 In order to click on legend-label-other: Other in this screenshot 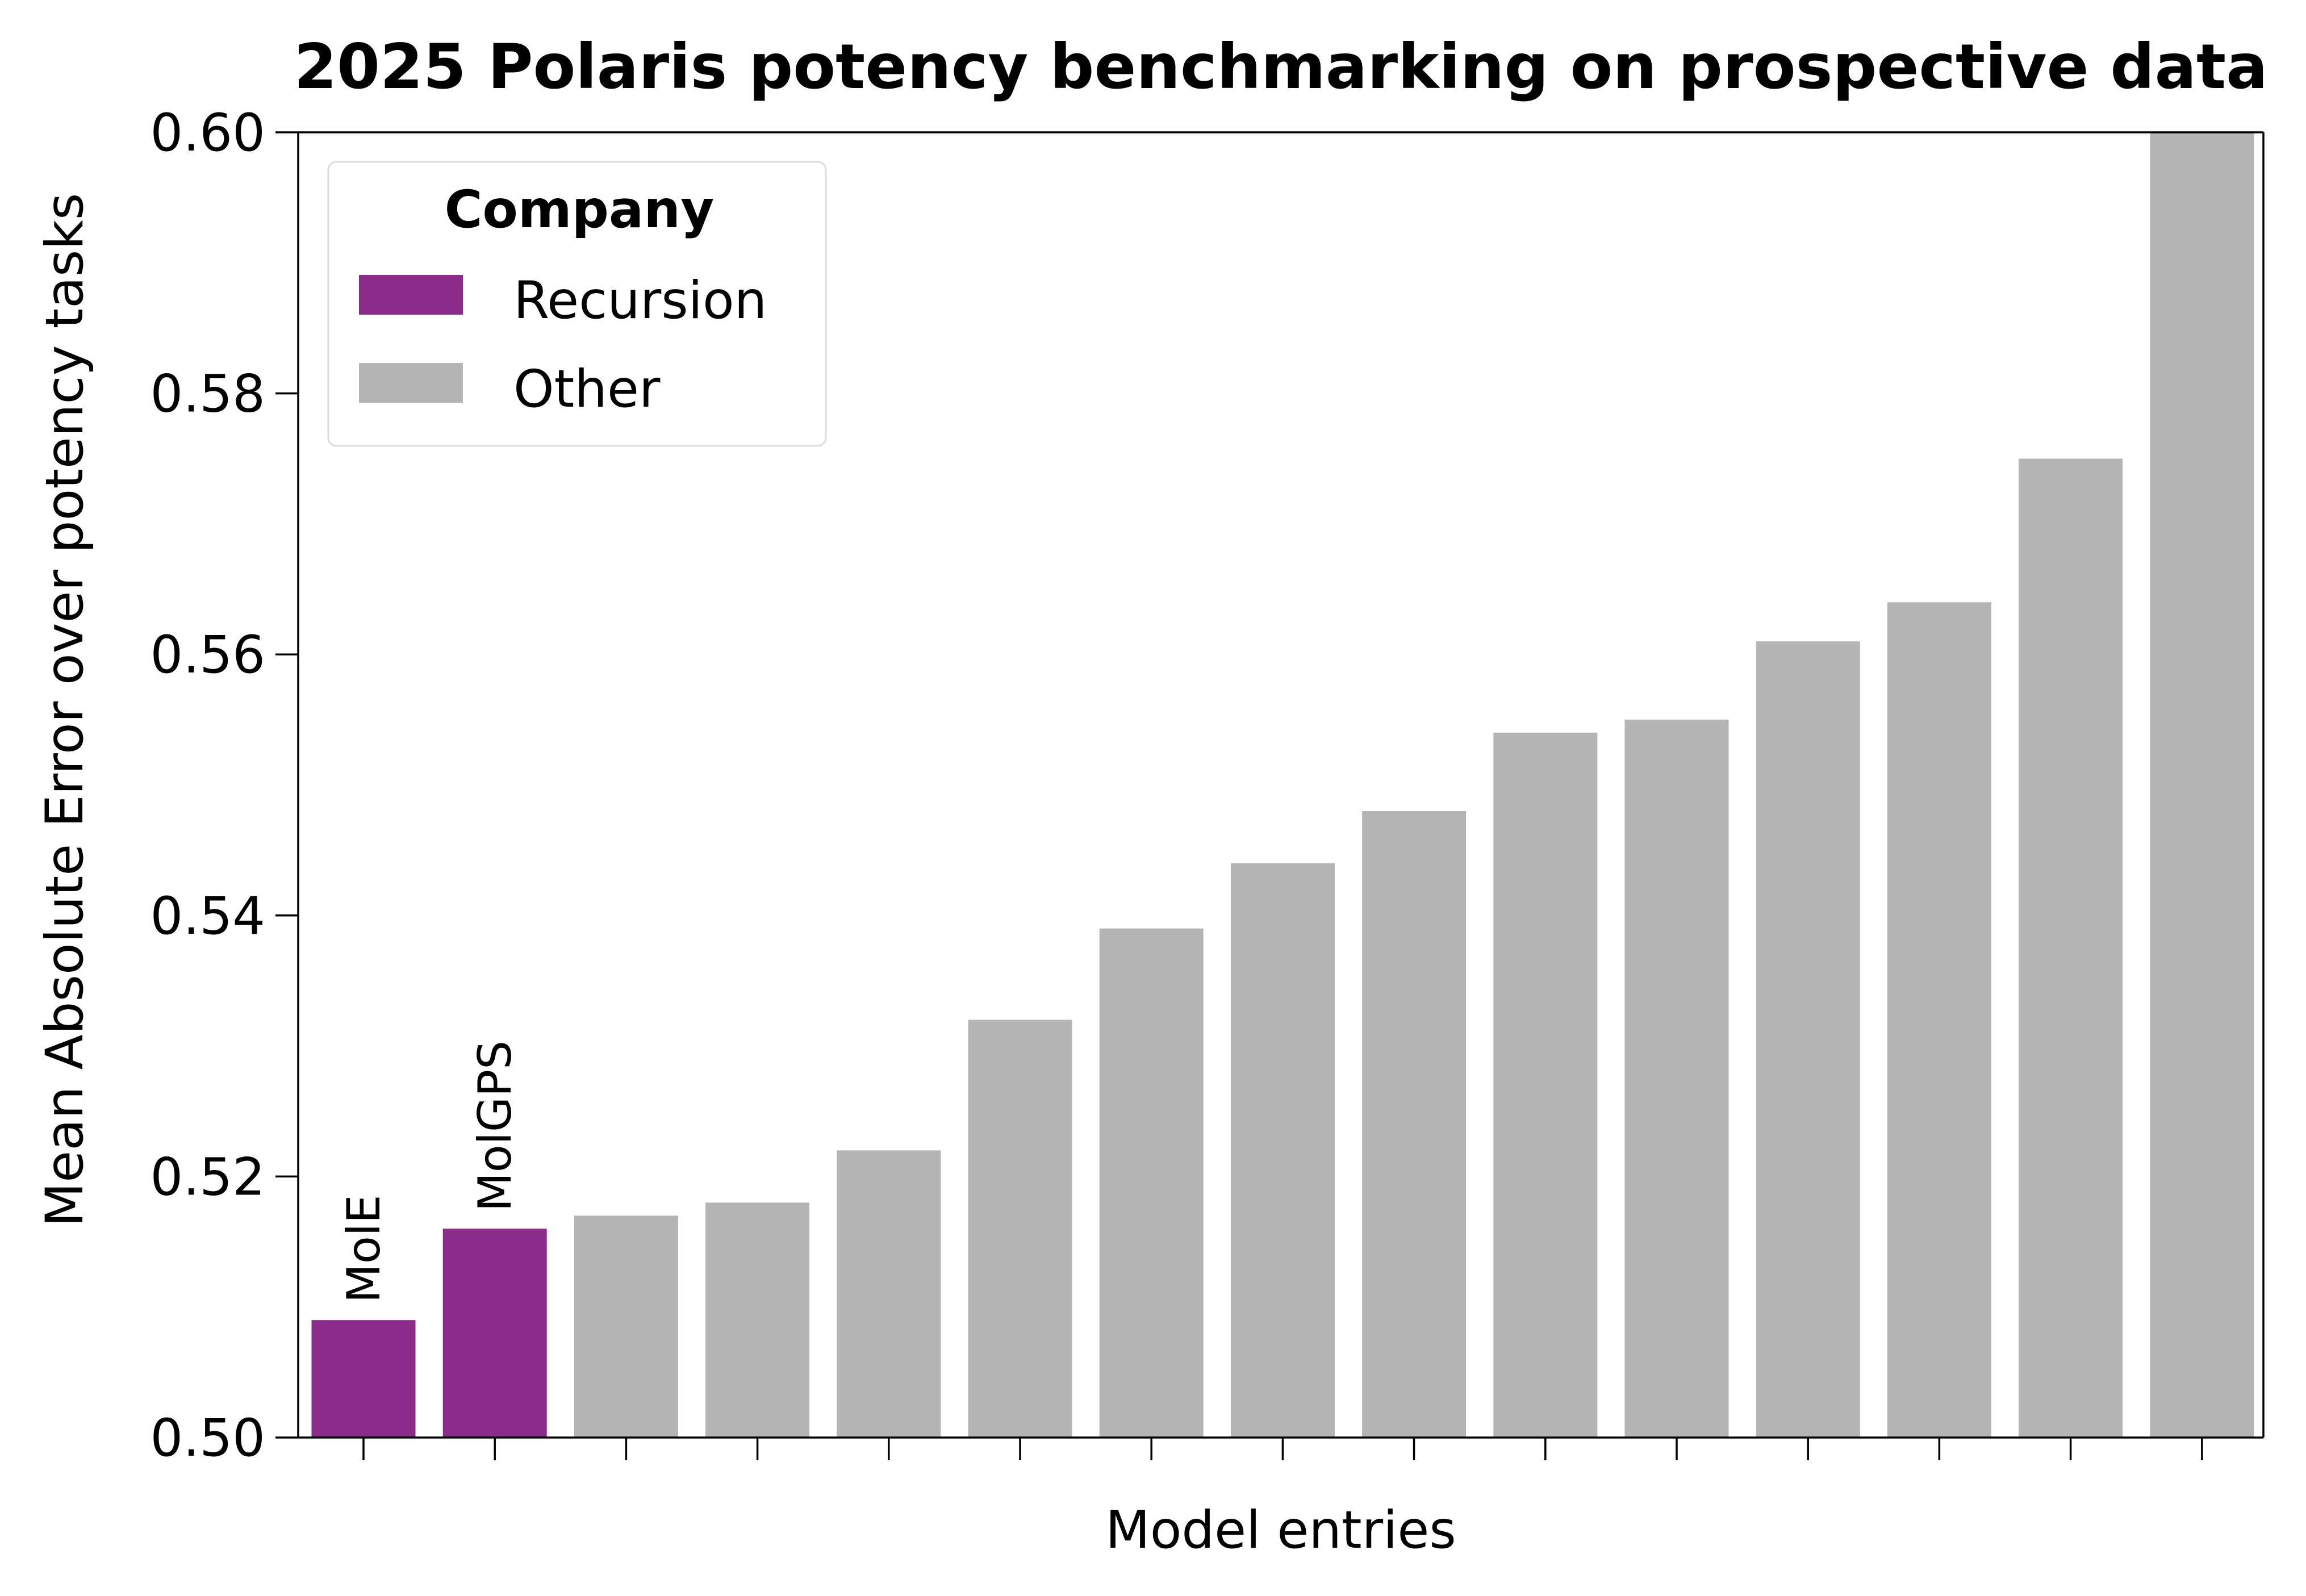, I will do `click(587, 389)`.